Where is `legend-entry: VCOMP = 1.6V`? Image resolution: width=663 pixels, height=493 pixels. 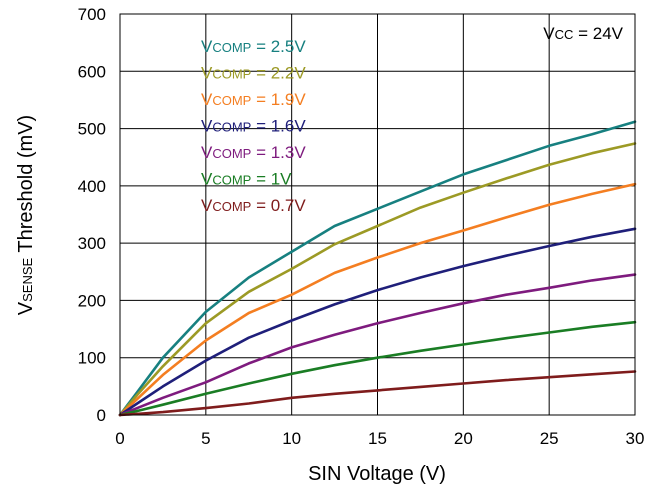 legend-entry: VCOMP = 1.6V is located at coordinates (253, 126).